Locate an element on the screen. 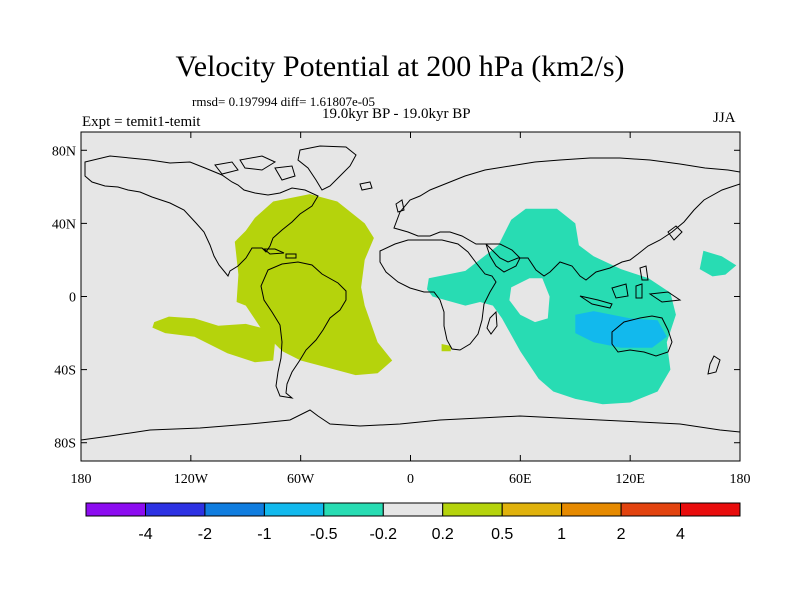 Image resolution: width=800 pixels, height=600 pixels. lon-tick-label: 60E is located at coordinates (520, 479).